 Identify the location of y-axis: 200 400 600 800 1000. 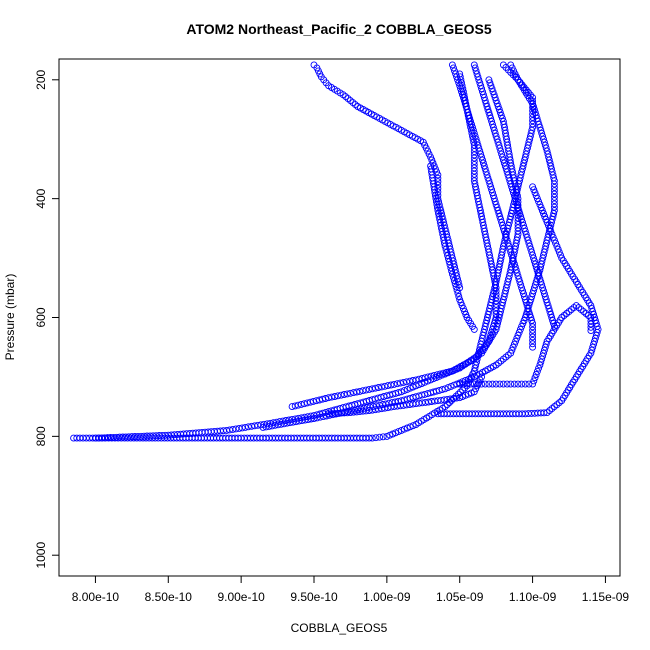
(47, 319).